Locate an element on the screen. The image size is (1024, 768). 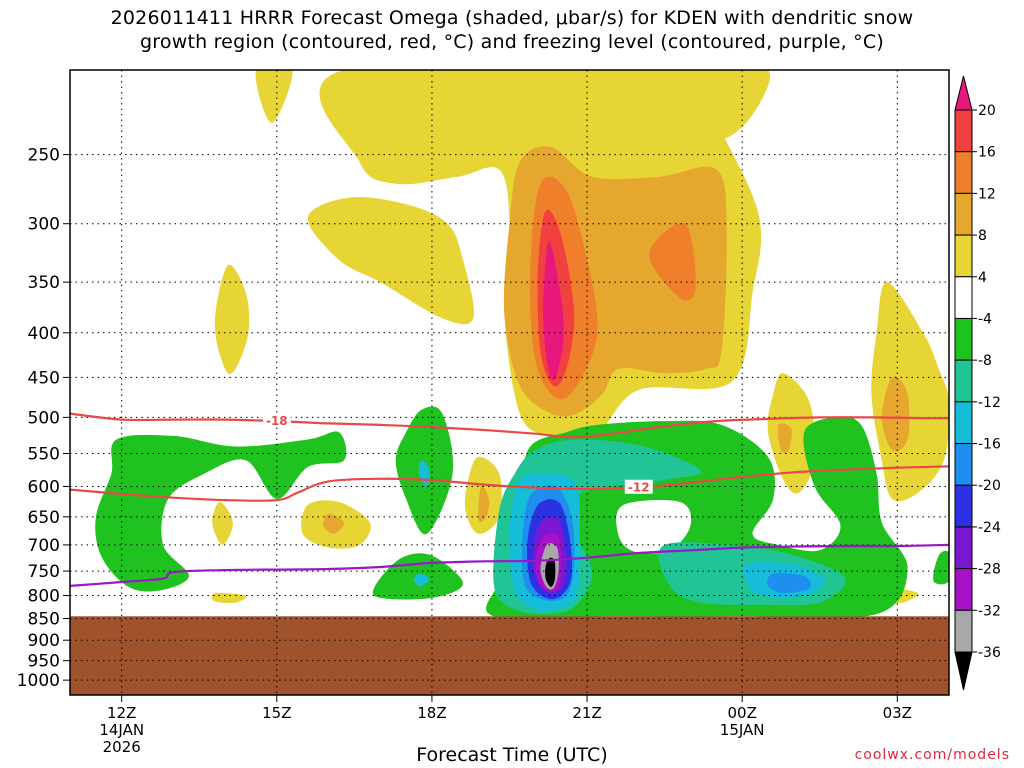
colorbar-label-9: -20 is located at coordinates (989, 486).